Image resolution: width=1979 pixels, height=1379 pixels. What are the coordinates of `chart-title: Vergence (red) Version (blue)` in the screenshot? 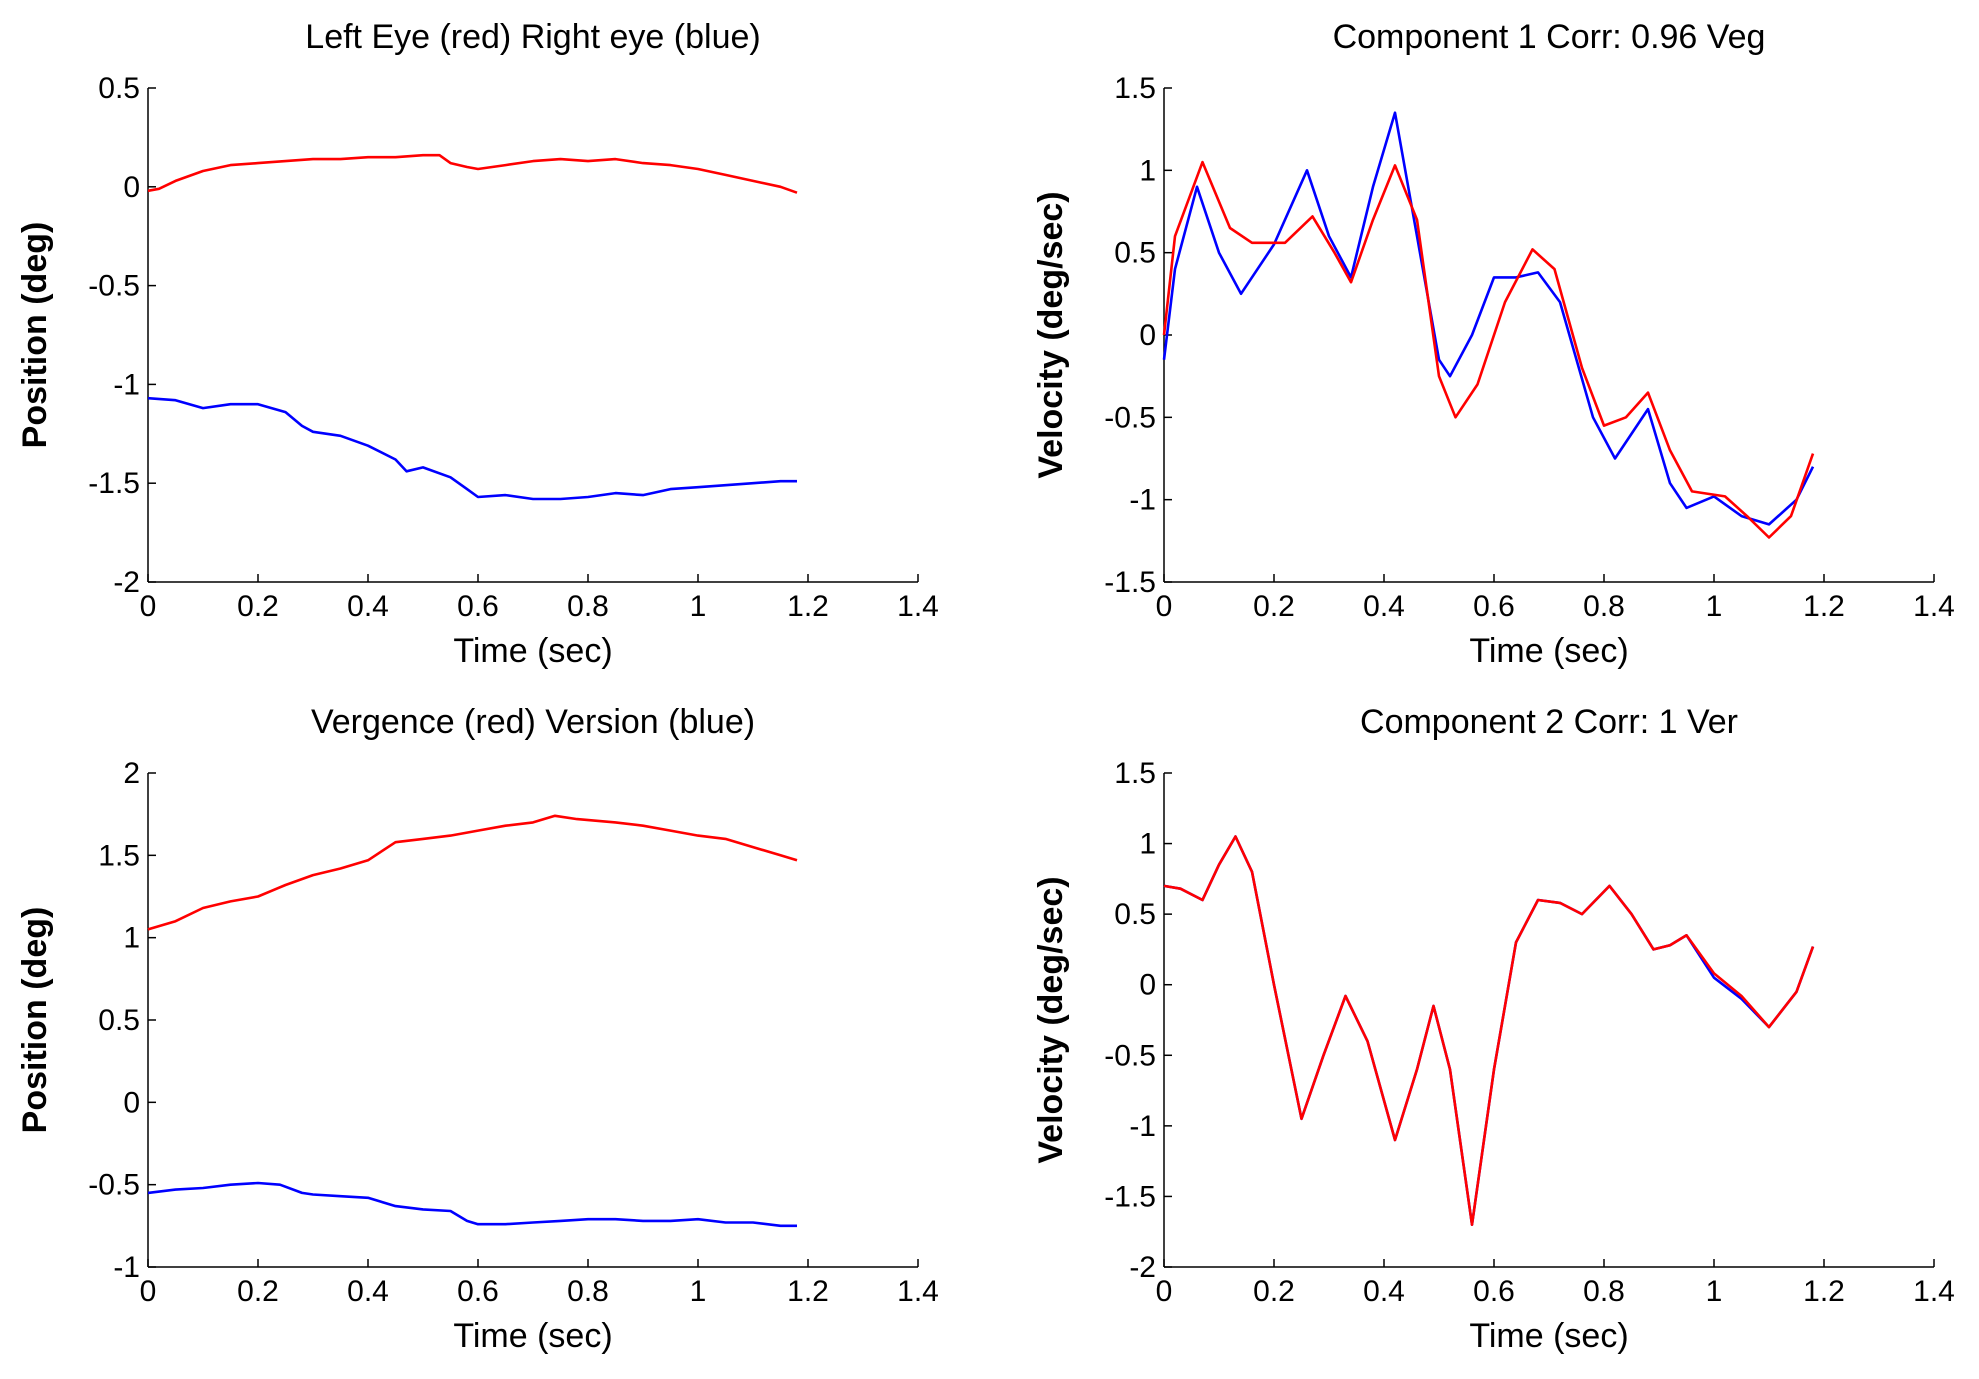 It's located at (533, 722).